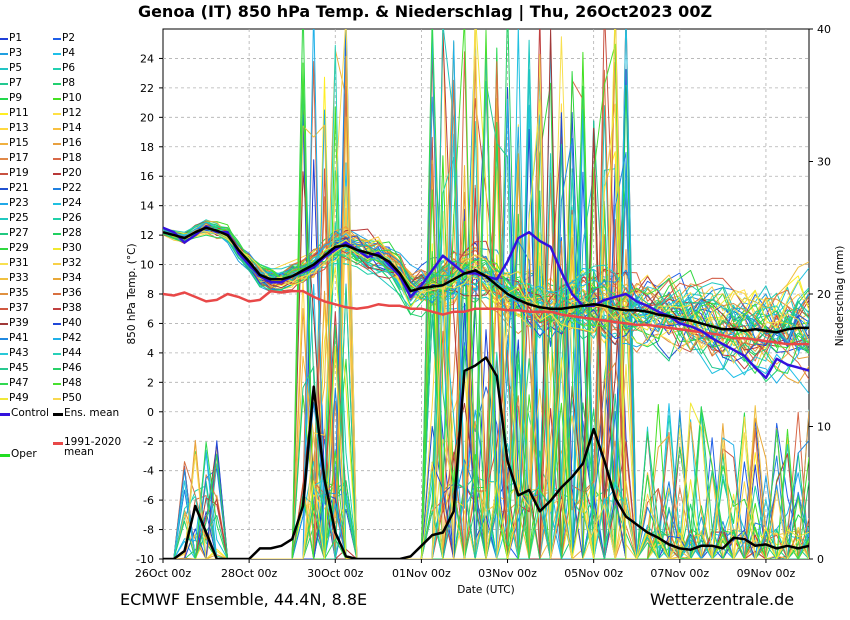  Describe the element at coordinates (19, 263) in the screenshot. I see `legend-label: P31` at that location.